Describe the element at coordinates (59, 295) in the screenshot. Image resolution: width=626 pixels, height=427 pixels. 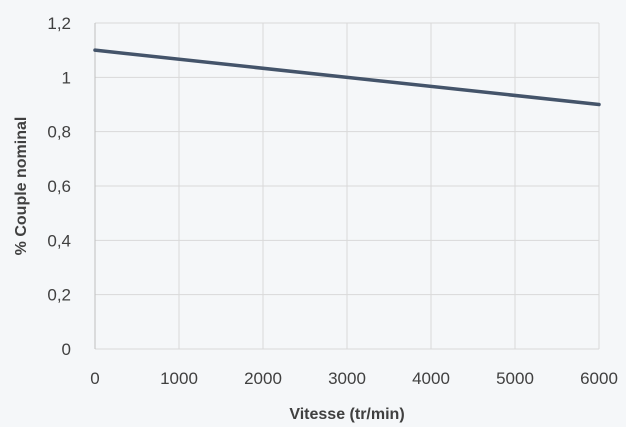
I see `y-tick-label: 0,2` at that location.